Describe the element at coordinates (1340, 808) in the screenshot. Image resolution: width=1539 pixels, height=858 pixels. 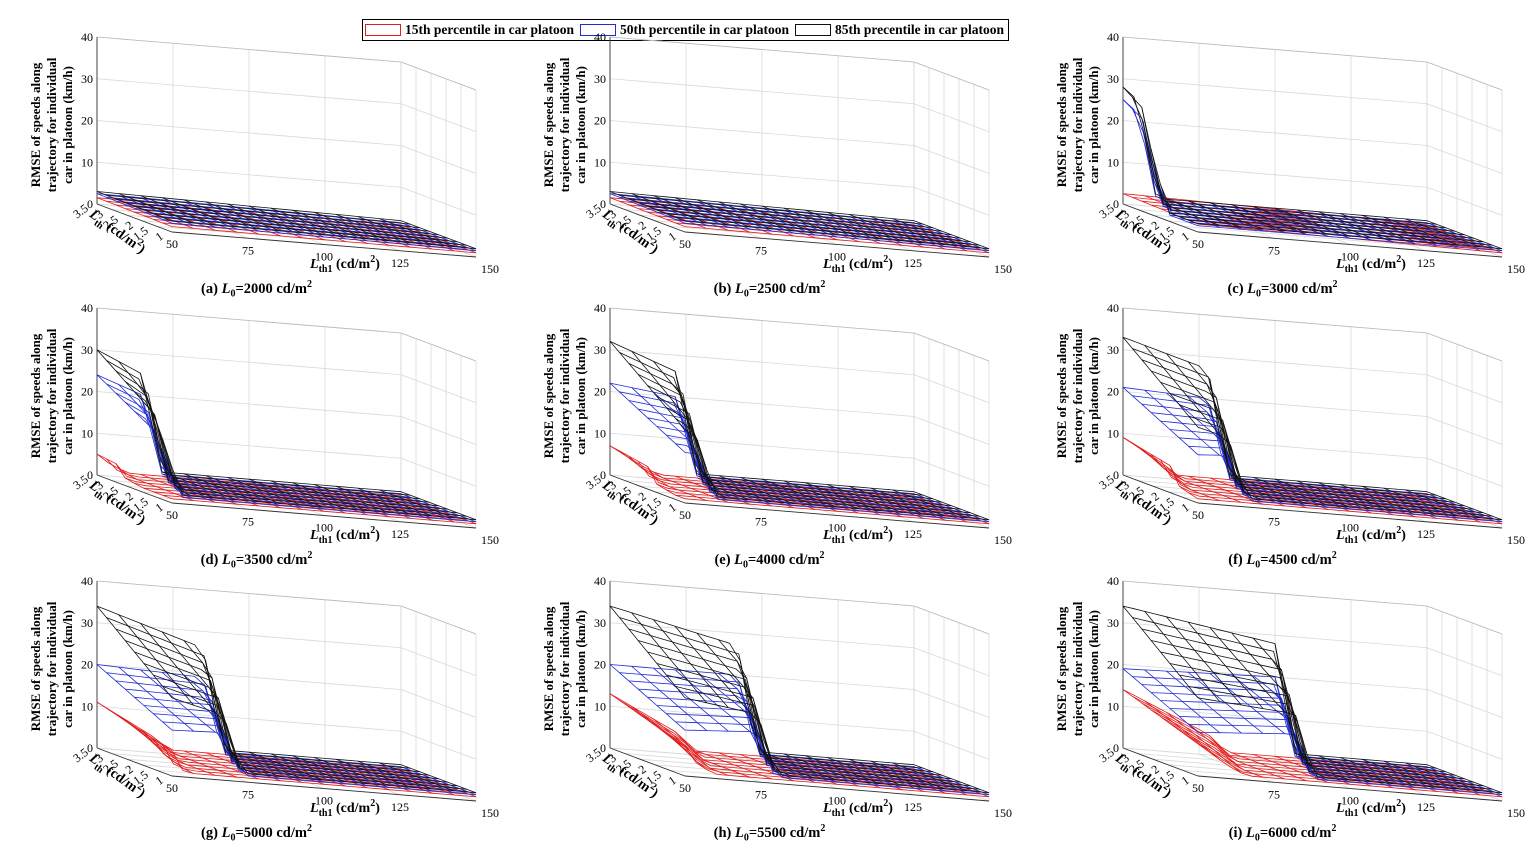
I see `x-axis-label-var: L` at that location.